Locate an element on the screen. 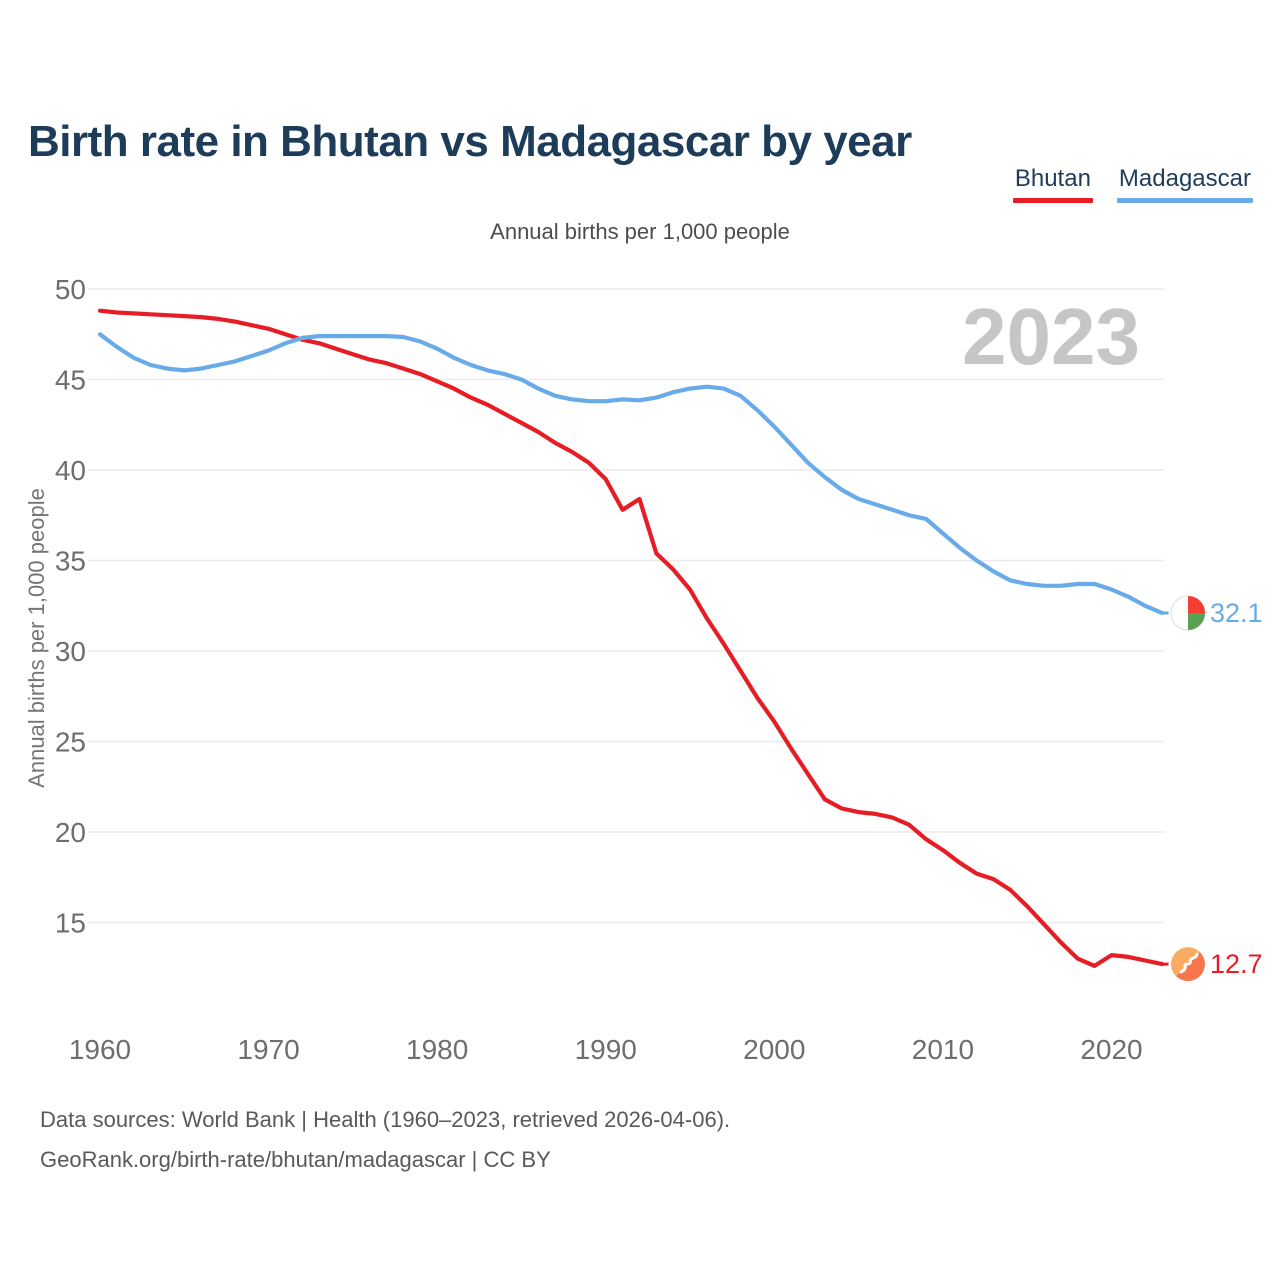 The width and height of the screenshot is (1280, 1280). flag-green-quarter is located at coordinates (1196, 621).